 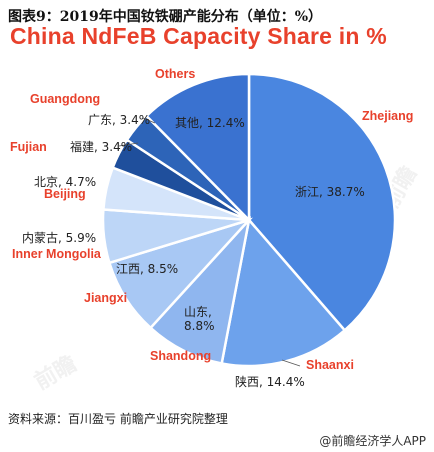 I want to click on legend-label-guangdong: Guangdong, so click(x=65, y=99).